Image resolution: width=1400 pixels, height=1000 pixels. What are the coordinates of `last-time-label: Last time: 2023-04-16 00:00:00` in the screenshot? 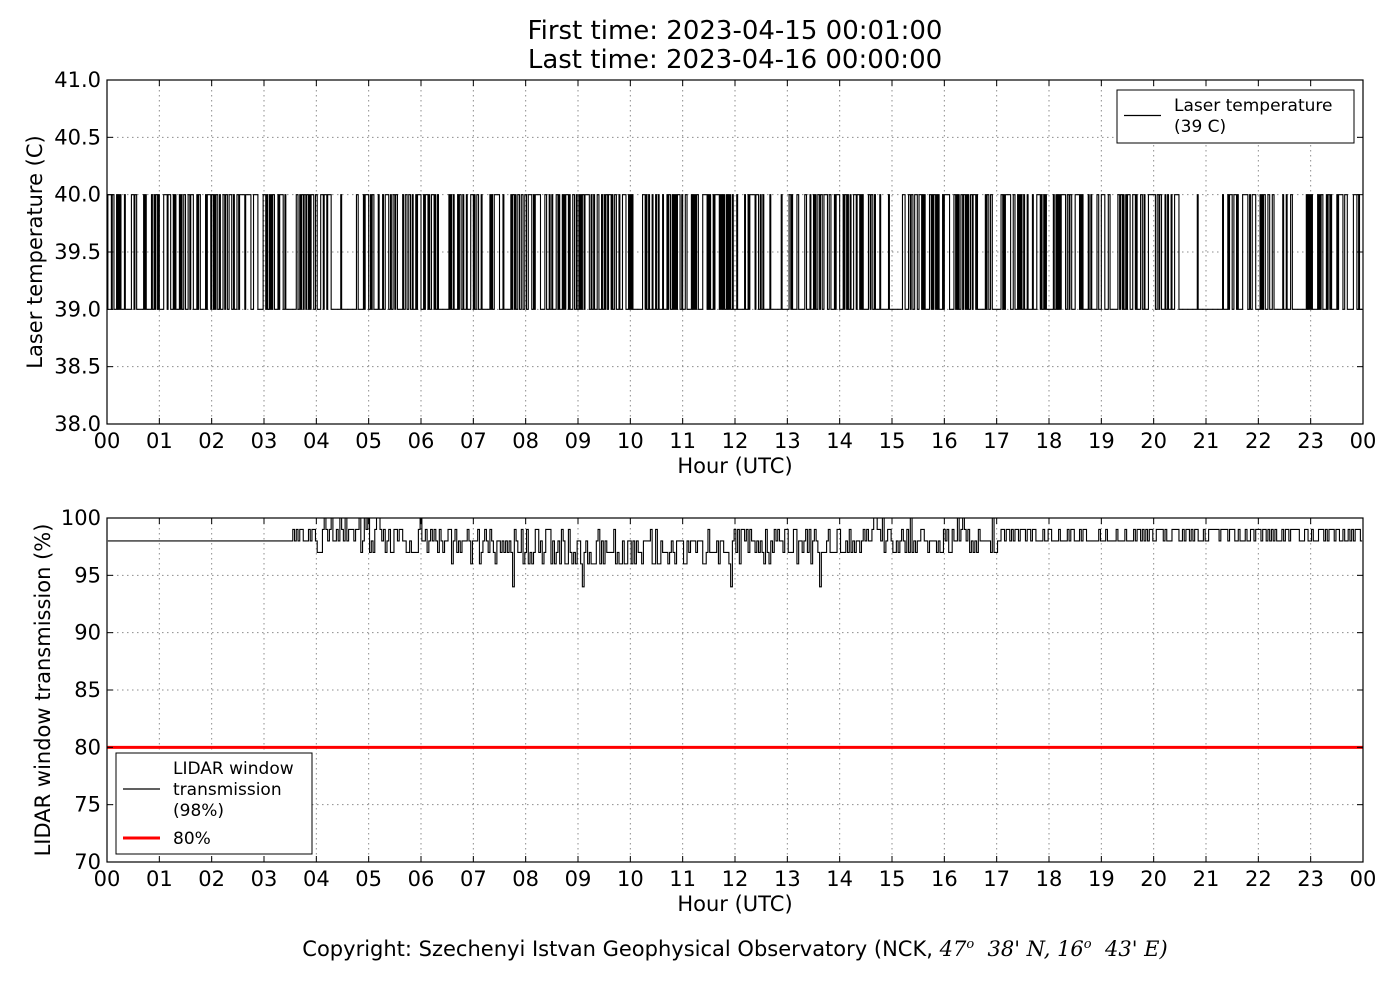 It's located at (735, 60).